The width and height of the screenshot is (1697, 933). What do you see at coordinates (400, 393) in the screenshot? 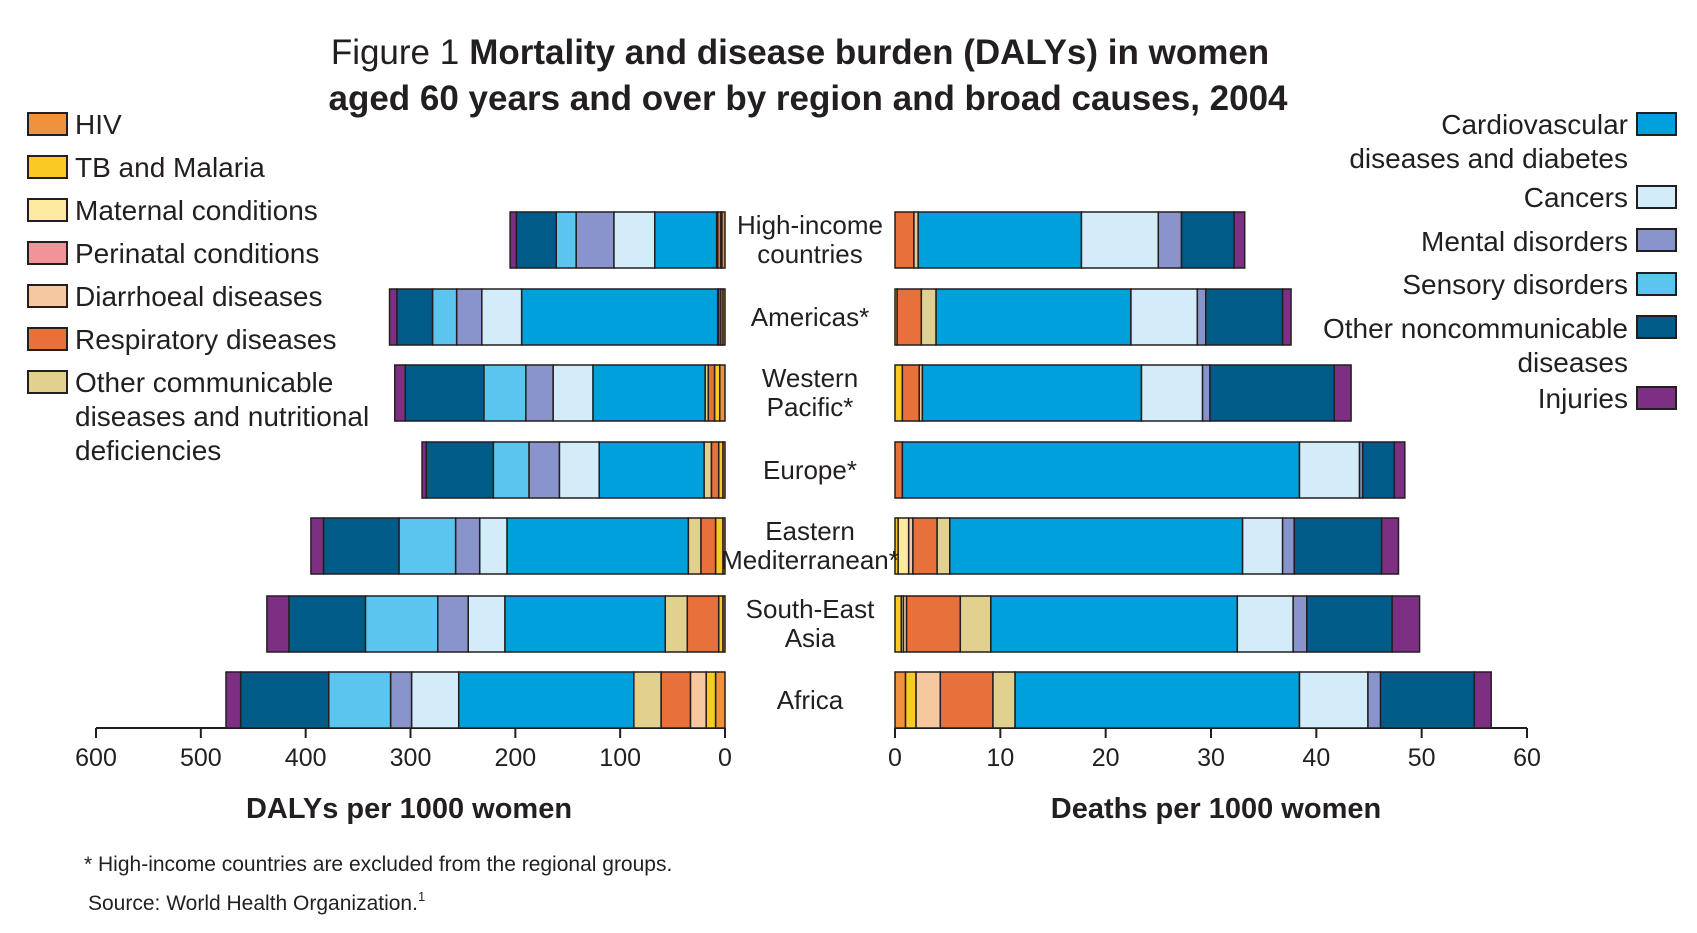
I see `dalys-bar-western-pacific-injuries` at bounding box center [400, 393].